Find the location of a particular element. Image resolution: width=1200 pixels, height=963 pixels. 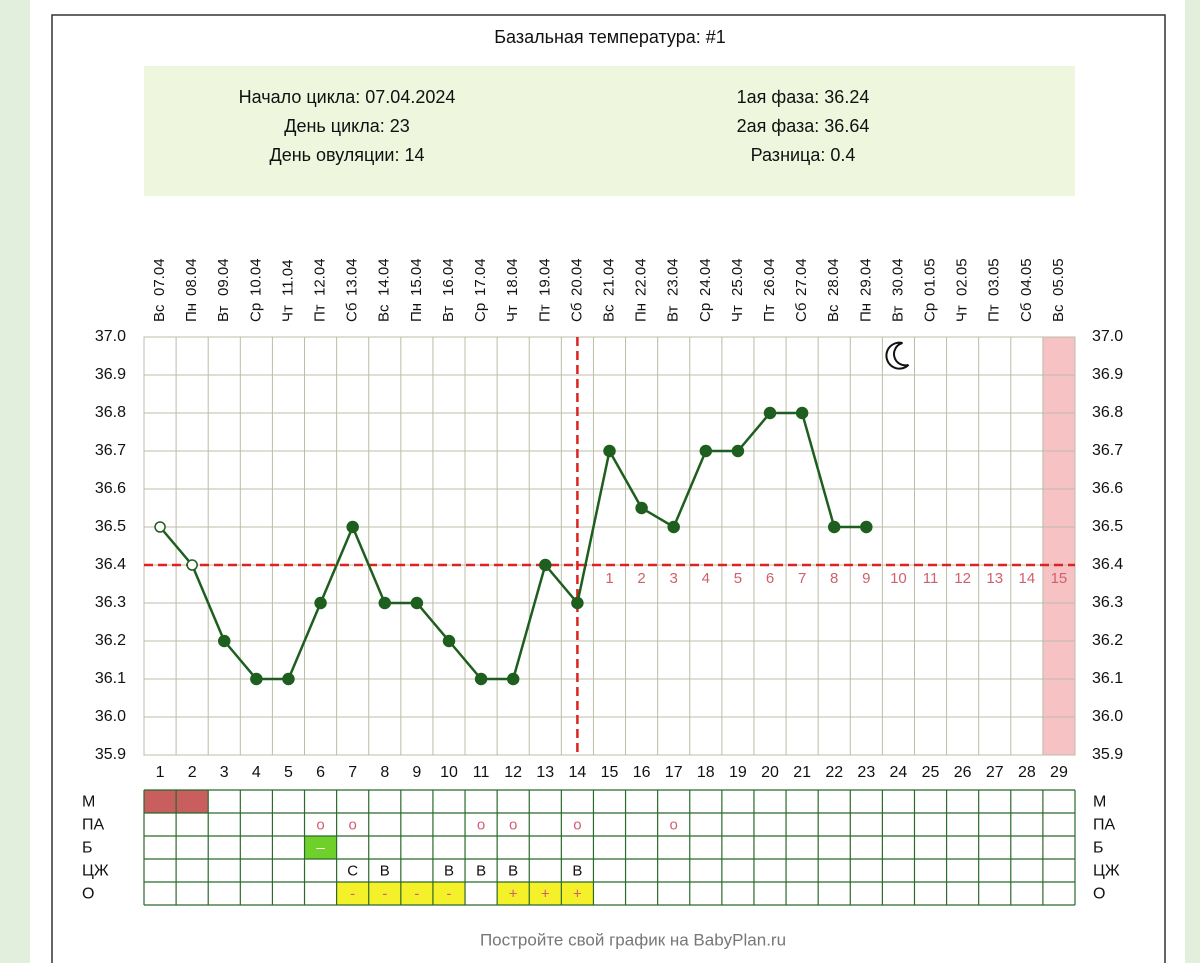

date-label: 30.04 is located at coordinates (897, 277).